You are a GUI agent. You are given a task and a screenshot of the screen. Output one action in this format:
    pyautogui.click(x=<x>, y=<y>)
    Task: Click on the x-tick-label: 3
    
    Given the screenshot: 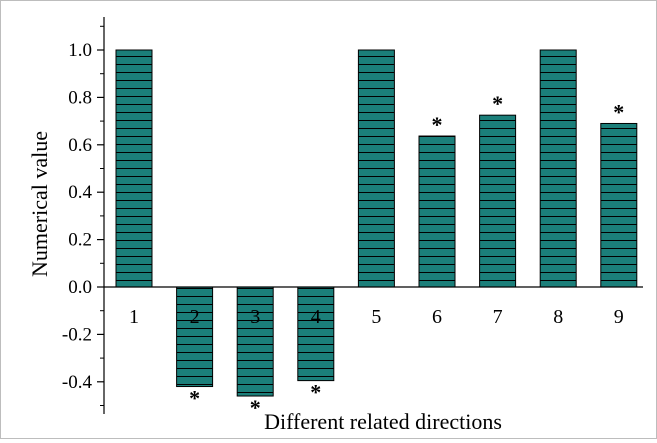 What is the action you would take?
    pyautogui.click(x=255, y=317)
    